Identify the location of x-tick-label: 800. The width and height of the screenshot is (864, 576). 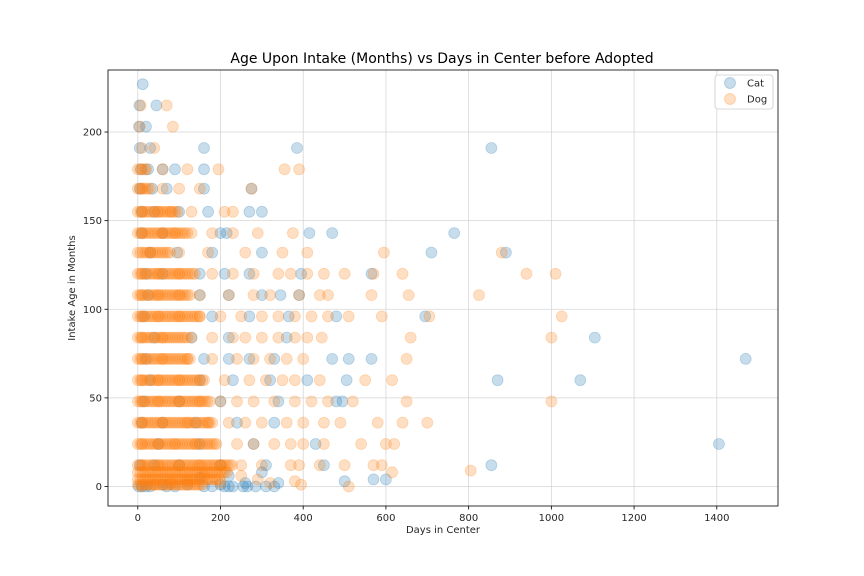
(468, 518).